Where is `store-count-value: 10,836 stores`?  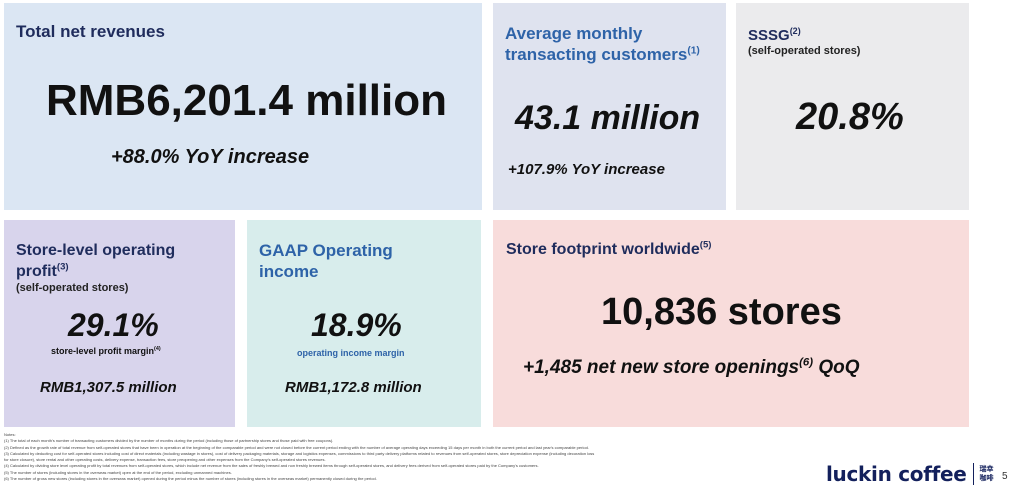 store-count-value: 10,836 stores is located at coordinates (721, 312).